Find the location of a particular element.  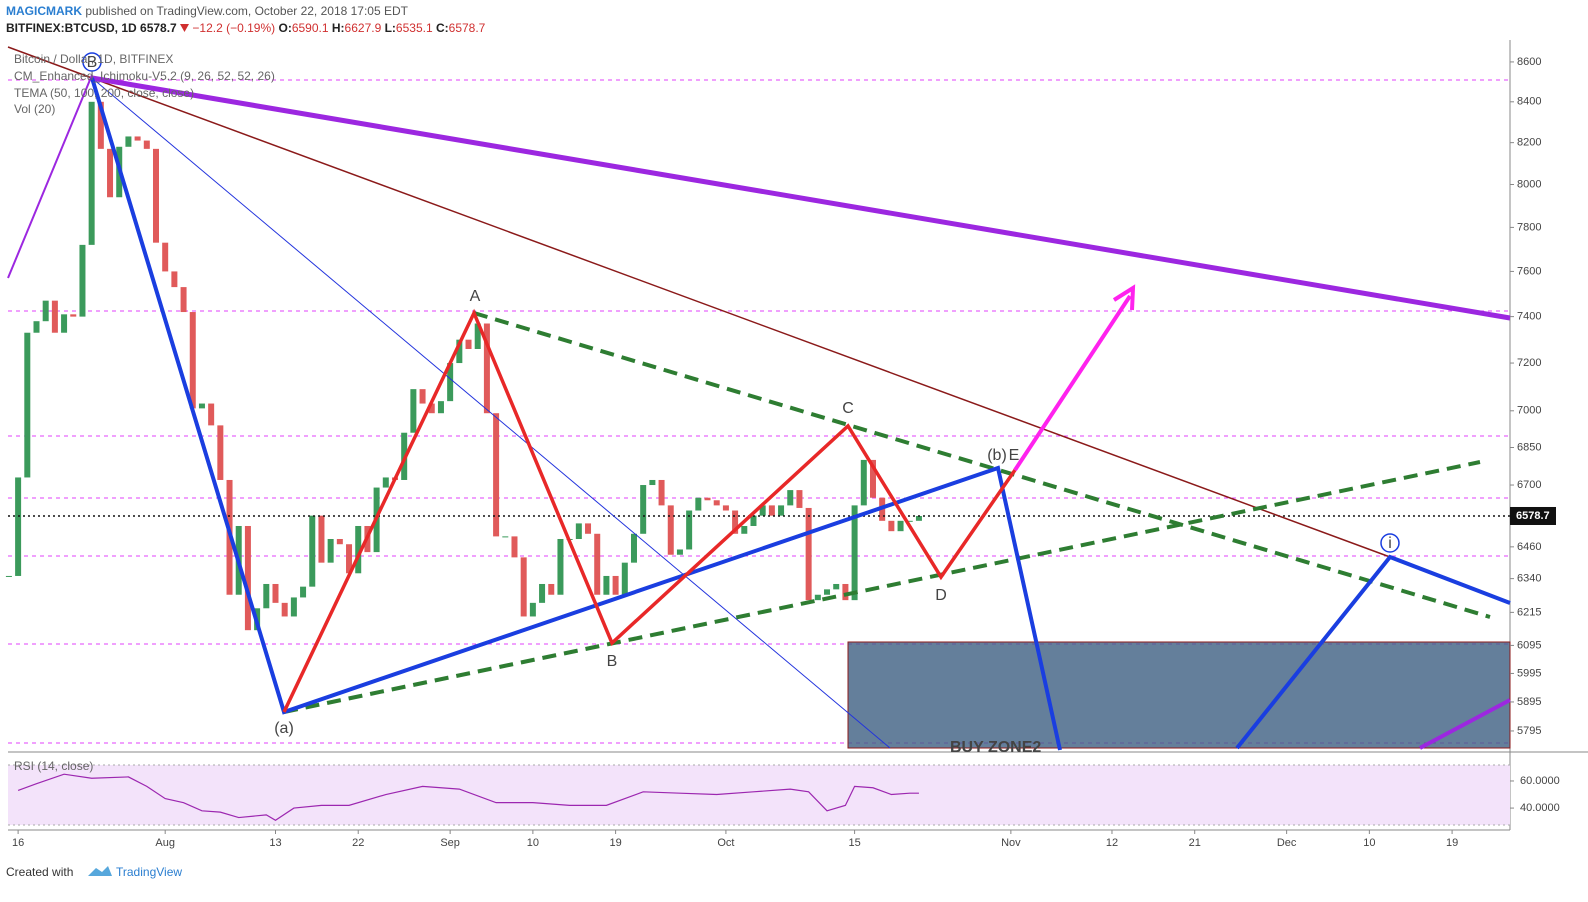

buy-zone is located at coordinates (1179, 695).